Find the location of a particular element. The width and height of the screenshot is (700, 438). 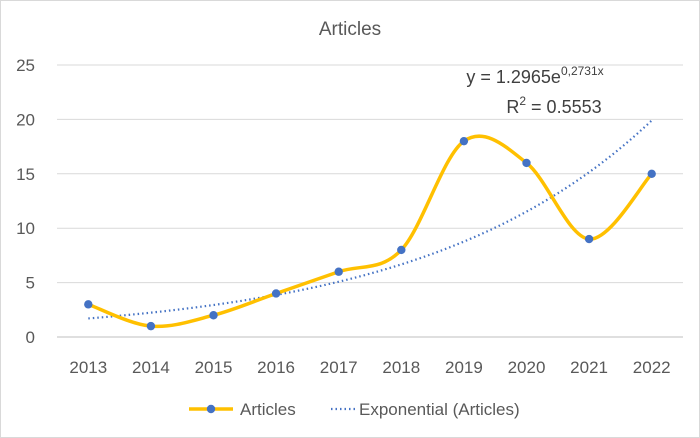

r2-prefix: R is located at coordinates (512, 107).